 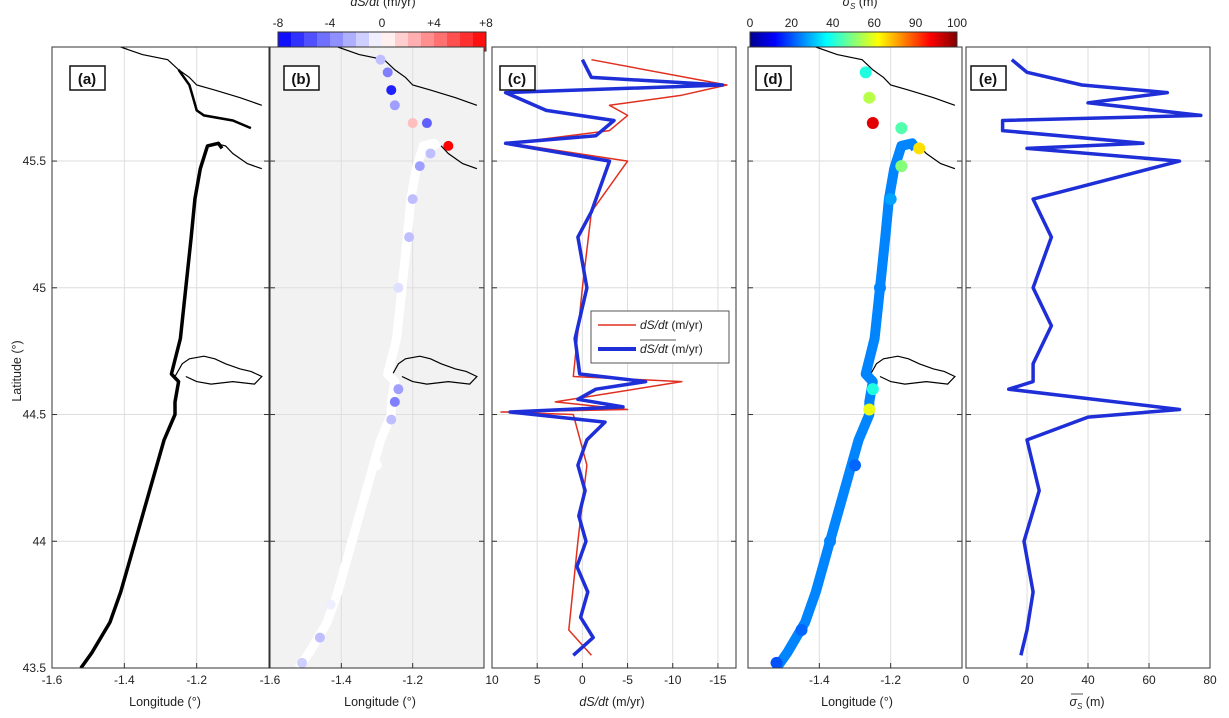 What do you see at coordinates (660, 337) in the screenshot?
I see `legend-panel-c: dS/dt (m/yr) dS/dt (m/yr)` at bounding box center [660, 337].